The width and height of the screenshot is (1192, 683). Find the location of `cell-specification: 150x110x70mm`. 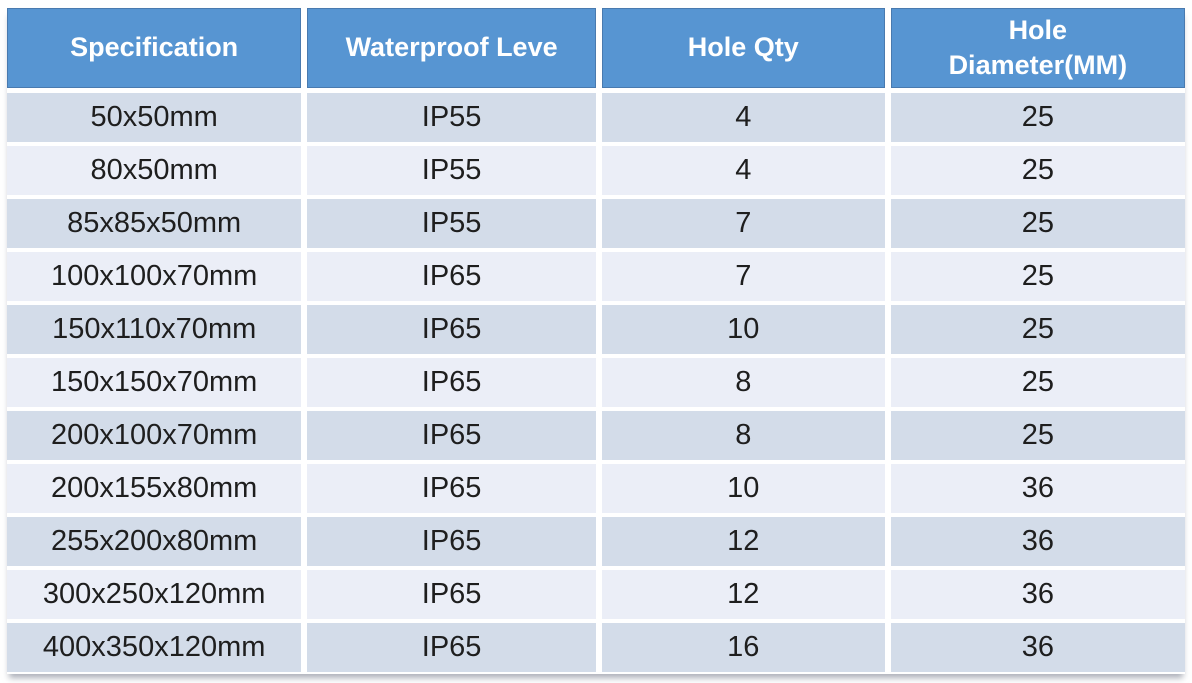

cell-specification: 150x110x70mm is located at coordinates (154, 329).